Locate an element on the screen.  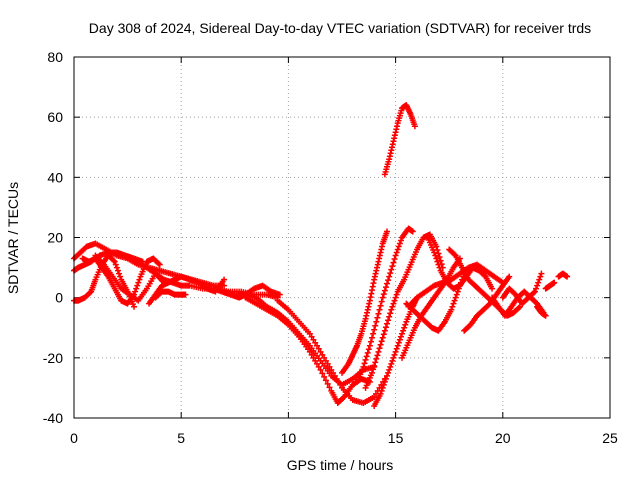
y-tick-label: 40 is located at coordinates (55, 177).